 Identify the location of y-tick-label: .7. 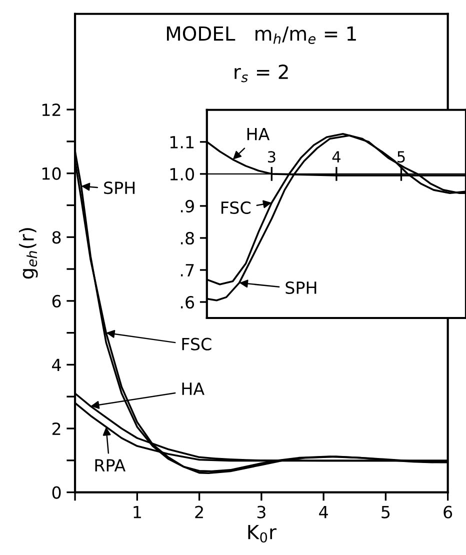
(187, 270).